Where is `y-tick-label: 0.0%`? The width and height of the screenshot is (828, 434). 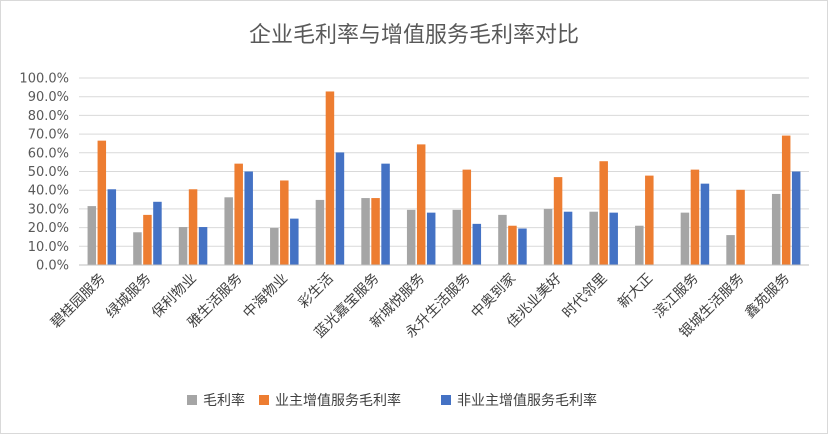
y-tick-label: 0.0% is located at coordinates (52, 266).